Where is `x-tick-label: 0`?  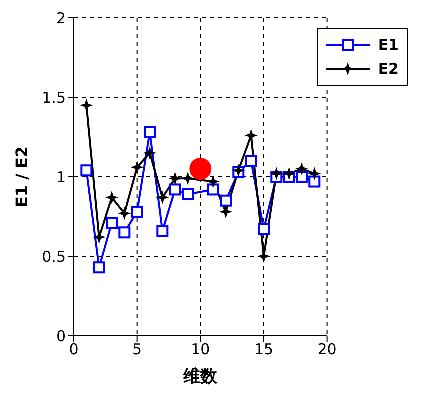
x-tick-label: 0 is located at coordinates (74, 349).